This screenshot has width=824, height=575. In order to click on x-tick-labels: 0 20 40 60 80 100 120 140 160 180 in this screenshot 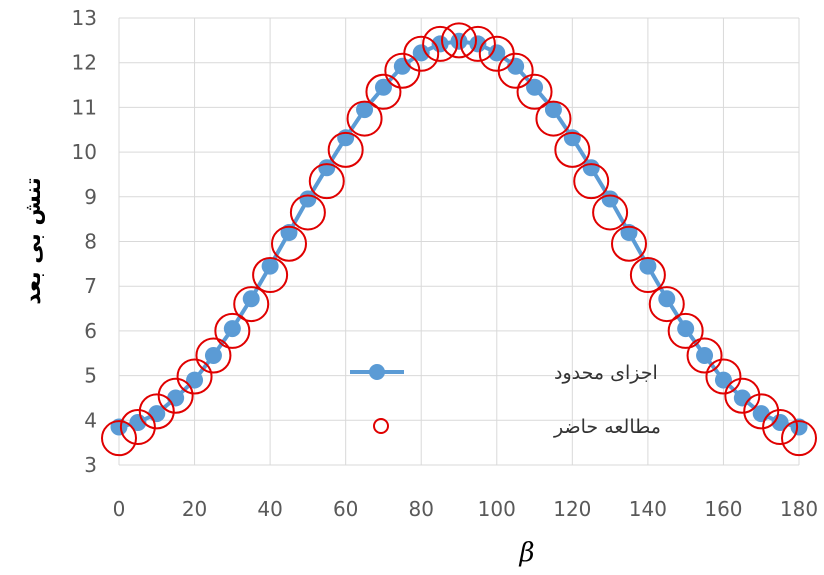, I will do `click(465, 509)`.